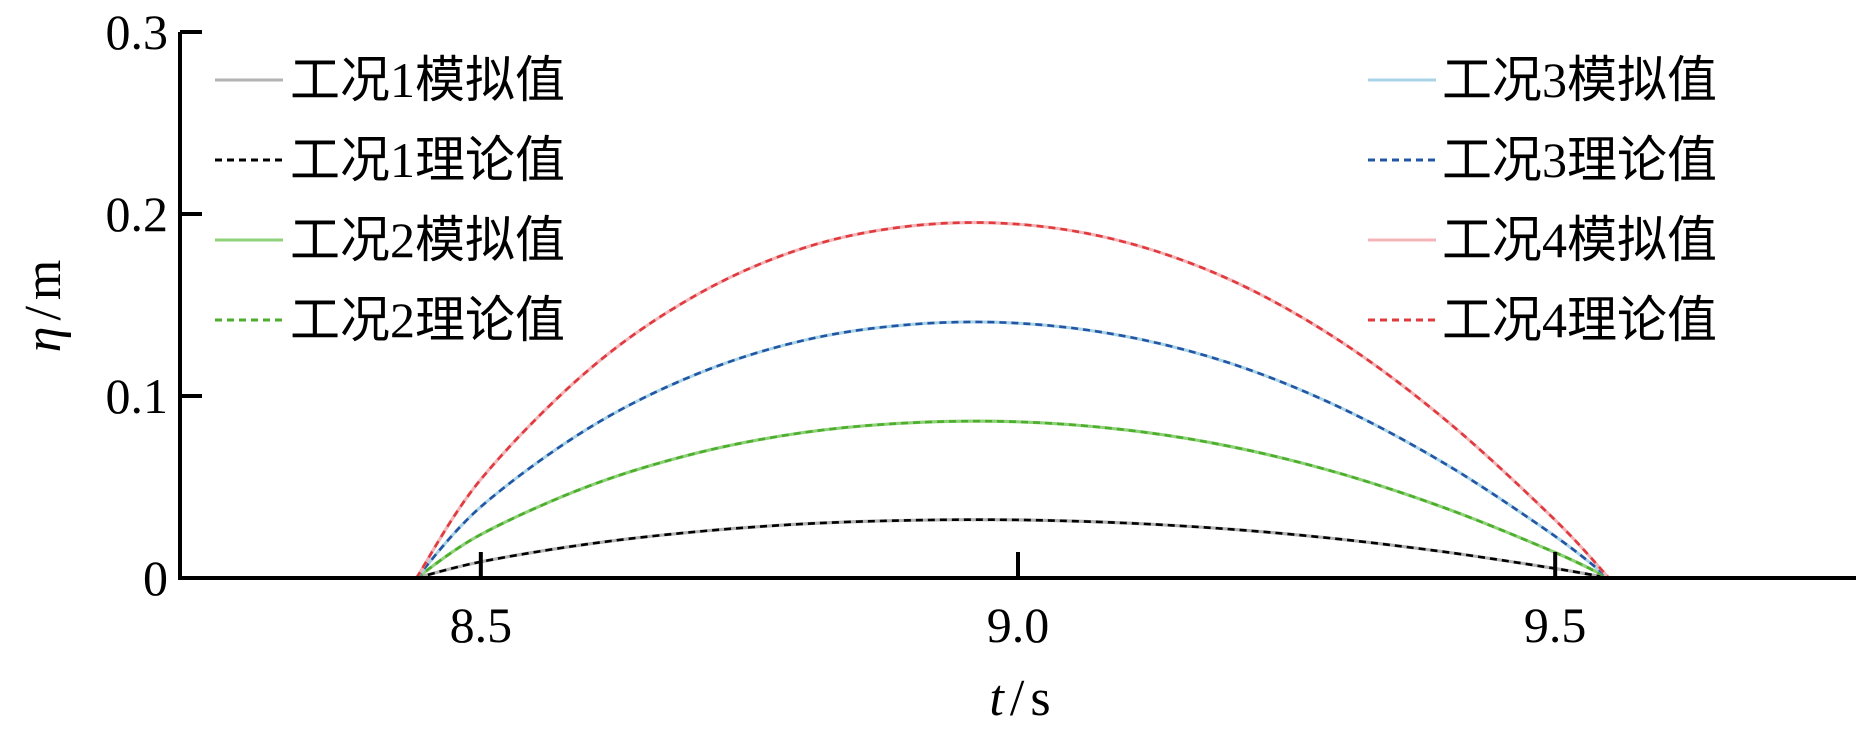  Describe the element at coordinates (137, 214) in the screenshot. I see `y-tick-label: 0.2` at that location.